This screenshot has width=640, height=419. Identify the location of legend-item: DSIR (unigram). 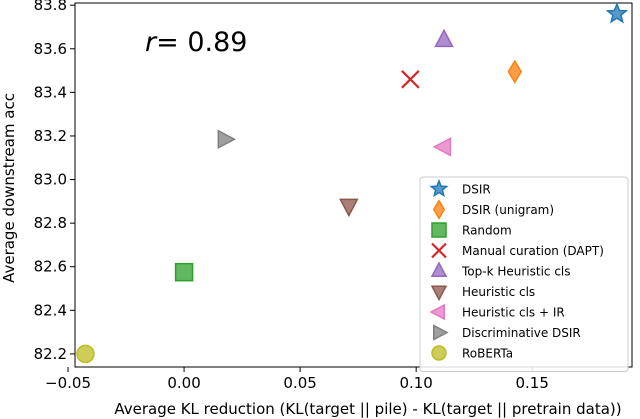
(493, 209).